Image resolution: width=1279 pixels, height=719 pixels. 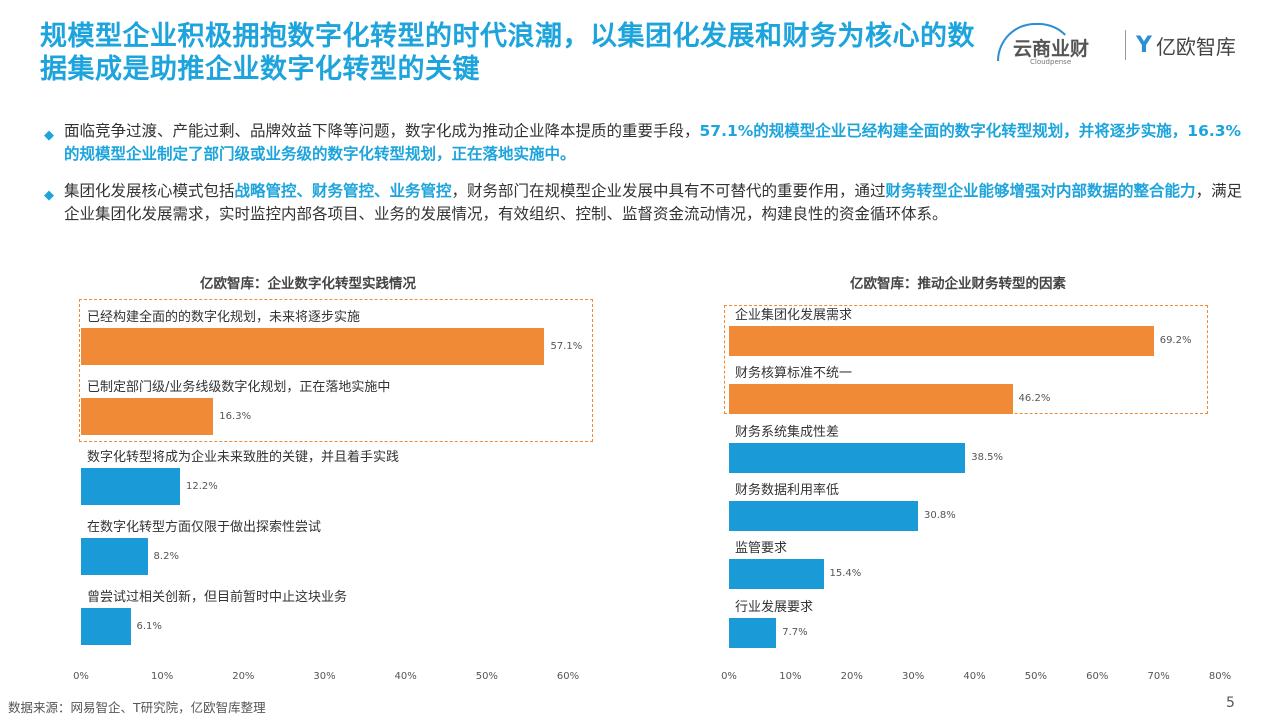 What do you see at coordinates (987, 457) in the screenshot?
I see `bar-value: 38.5%` at bounding box center [987, 457].